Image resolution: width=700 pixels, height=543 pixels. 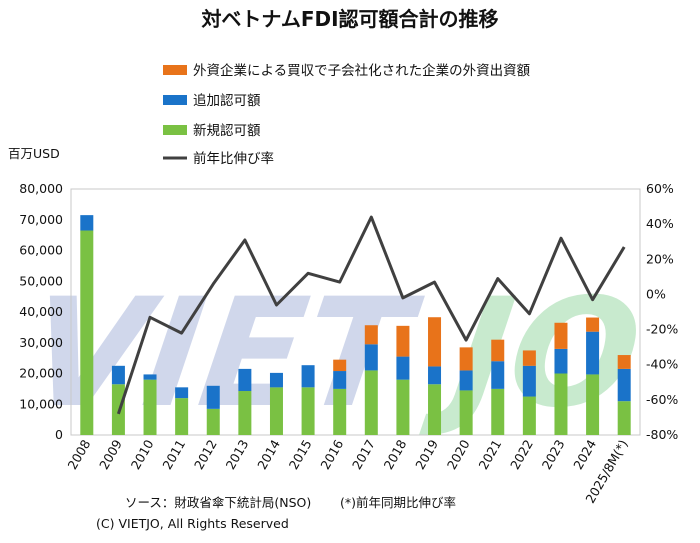 What do you see at coordinates (175, 70) in the screenshot?
I see `legend-swatch-acquisition` at bounding box center [175, 70].